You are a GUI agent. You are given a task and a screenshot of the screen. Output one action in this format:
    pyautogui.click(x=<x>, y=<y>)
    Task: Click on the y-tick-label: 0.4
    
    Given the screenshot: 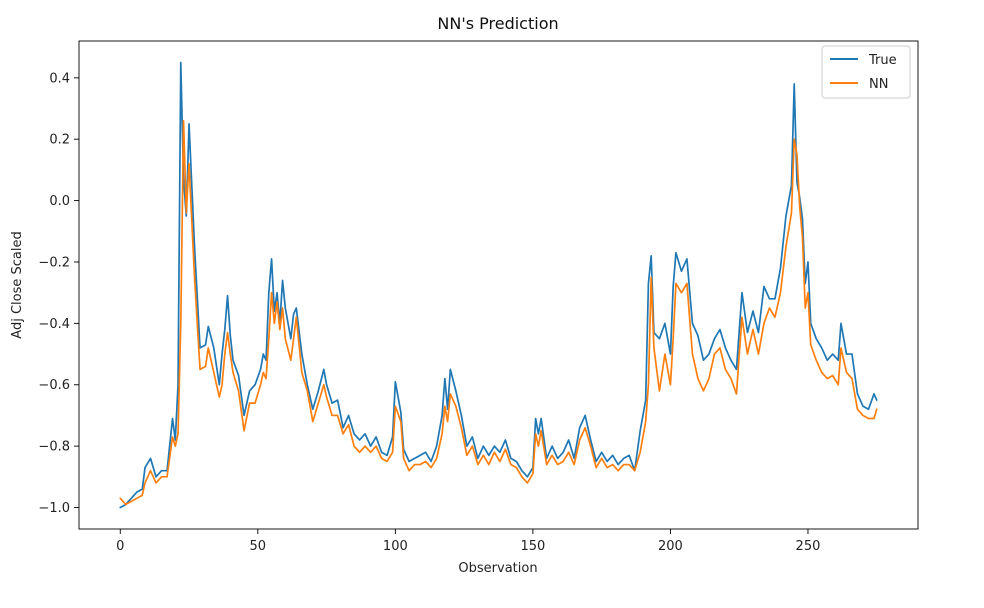 What is the action you would take?
    pyautogui.click(x=59, y=78)
    